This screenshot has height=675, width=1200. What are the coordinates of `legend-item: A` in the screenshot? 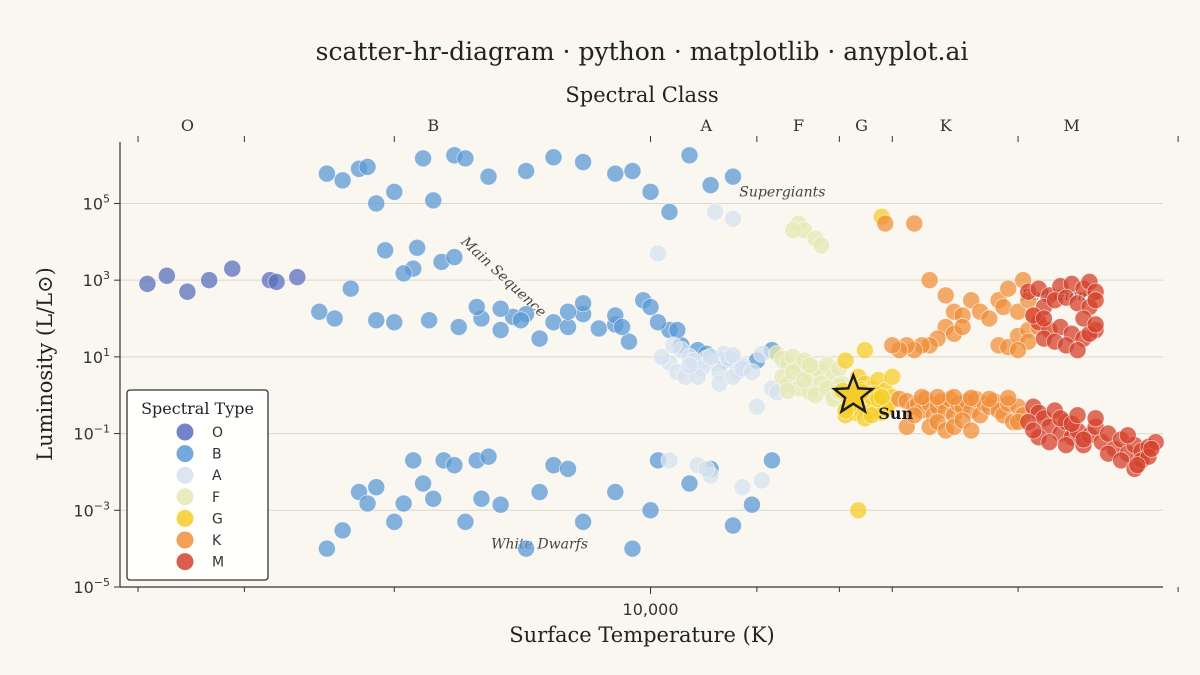 It's located at (199, 475).